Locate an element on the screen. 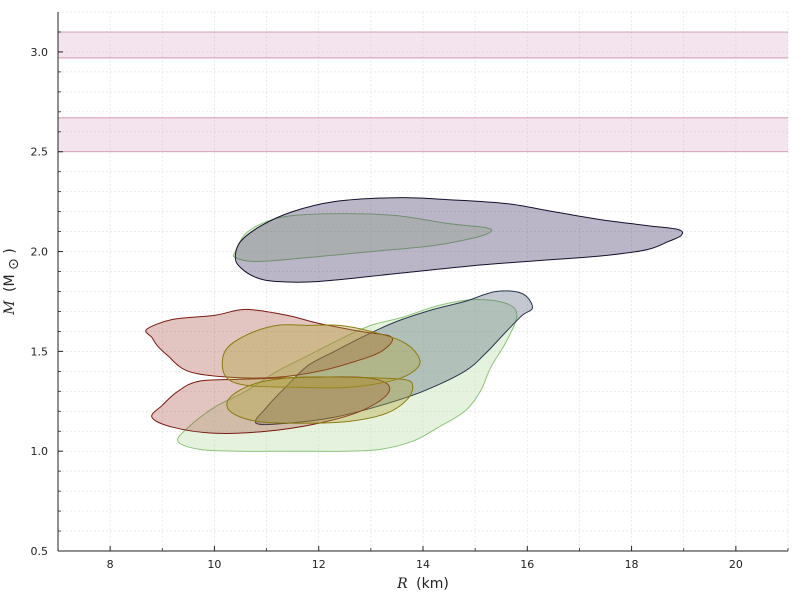 Image resolution: width=800 pixels, height=600 pixels. x-tick-label: 20 is located at coordinates (736, 564).